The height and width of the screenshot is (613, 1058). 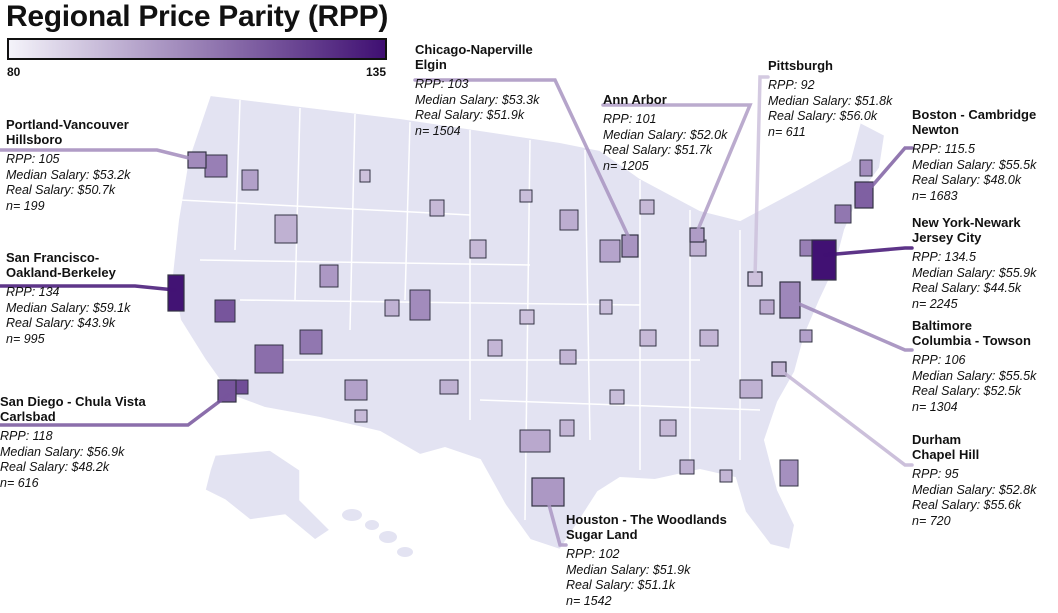 I want to click on real-salary-label: Real Salary: $48.2k, so click(x=55, y=467).